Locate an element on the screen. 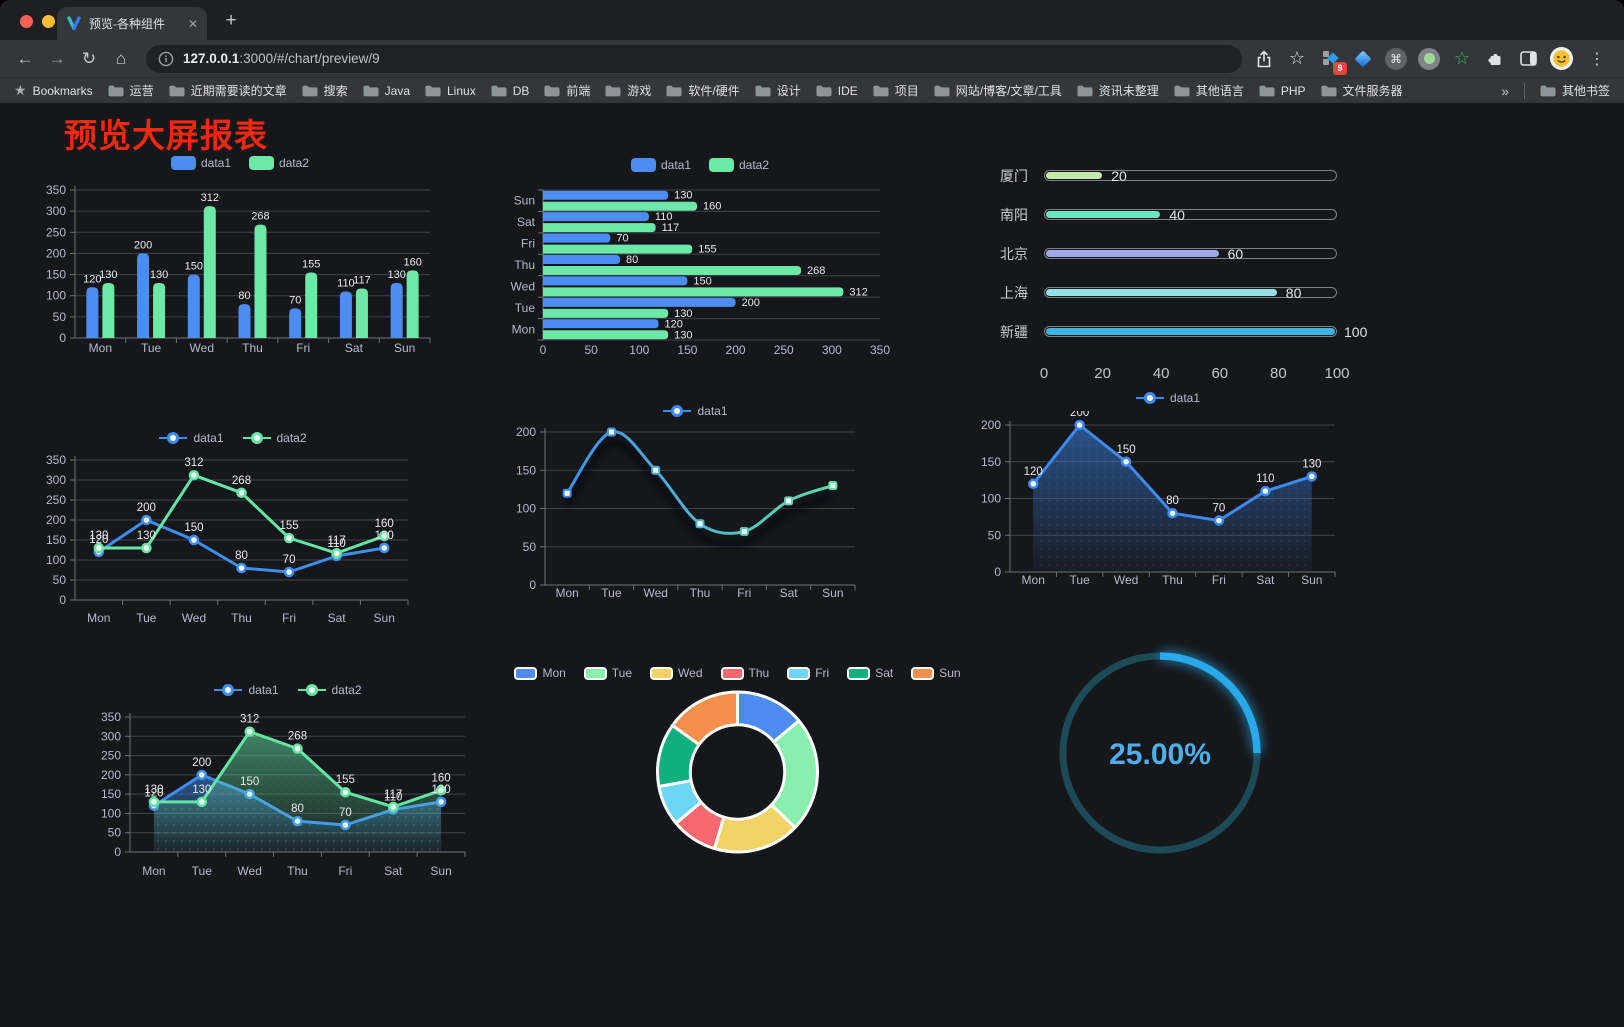  bookmark-folder: 其他语言 is located at coordinates (1209, 90).